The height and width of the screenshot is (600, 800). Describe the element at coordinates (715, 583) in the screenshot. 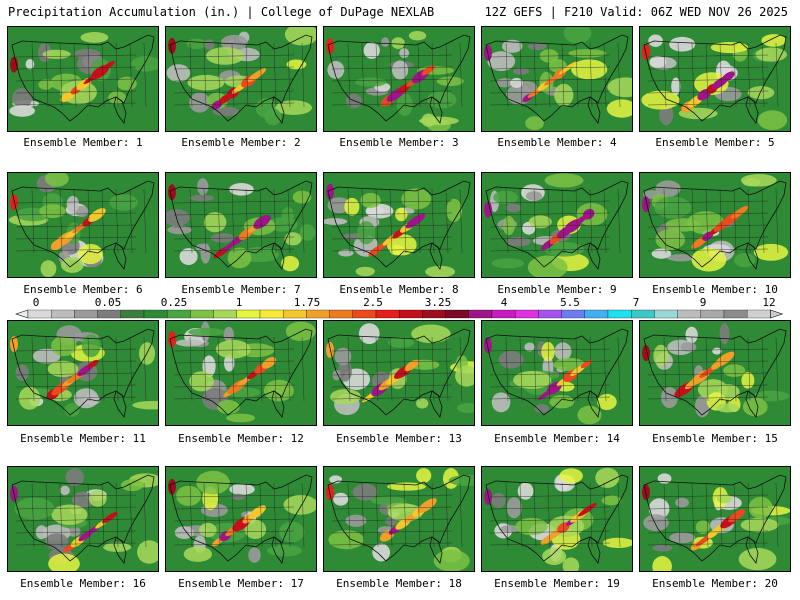

I see `ensemble-member-label: Ensemble Member: 20` at that location.